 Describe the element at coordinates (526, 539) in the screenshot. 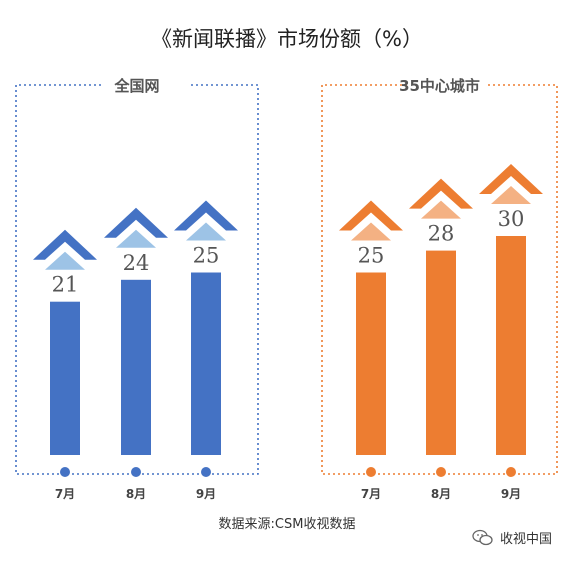

I see `watermark-text: 收视中国` at that location.